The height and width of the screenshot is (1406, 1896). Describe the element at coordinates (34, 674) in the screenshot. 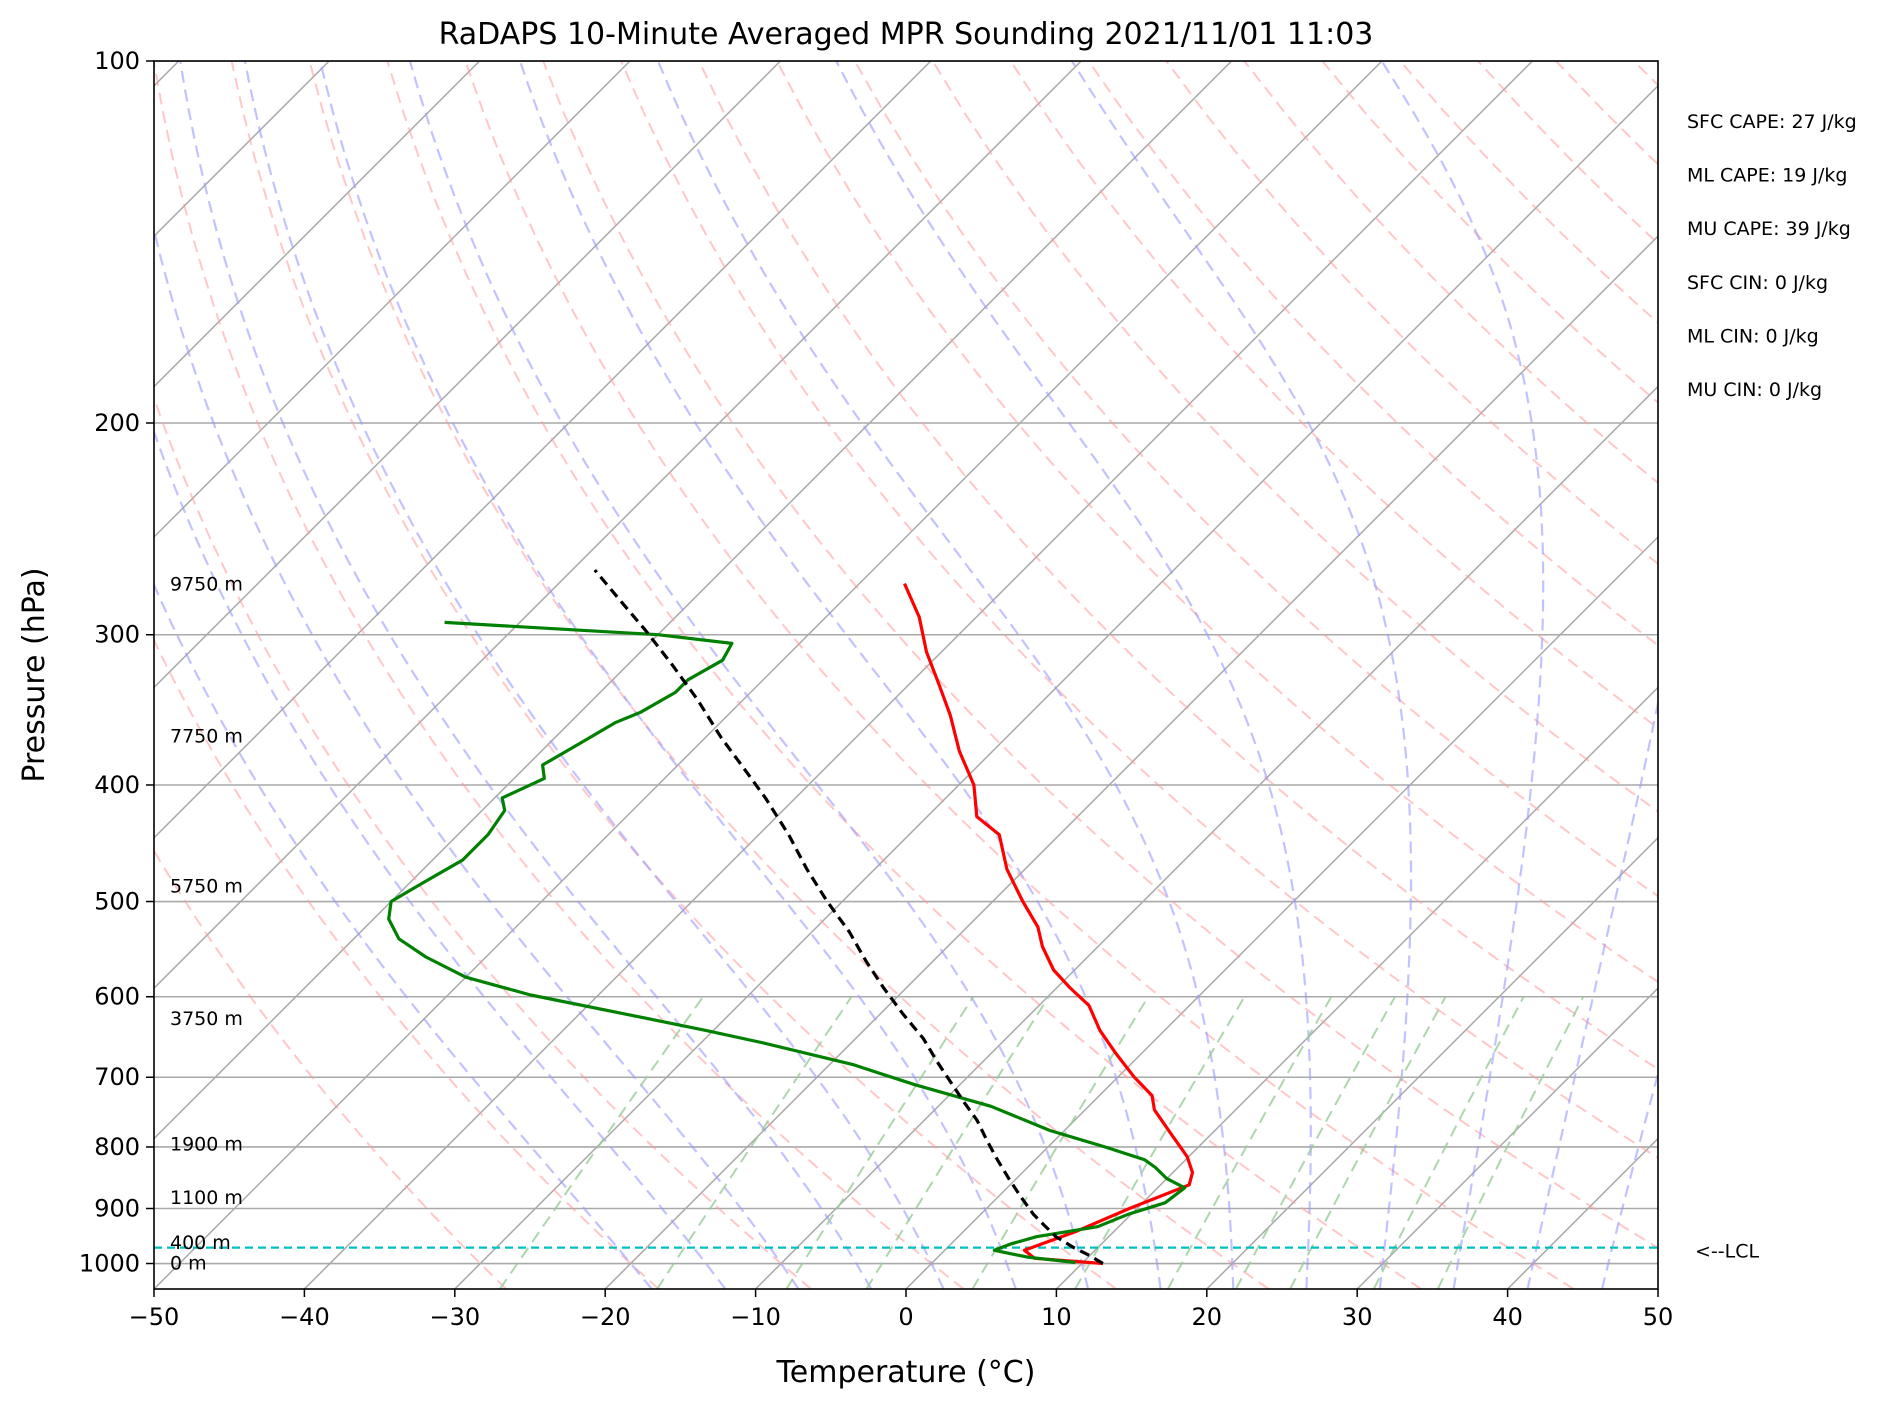

I see `y-axis-label: Pressure (hPa)` at that location.